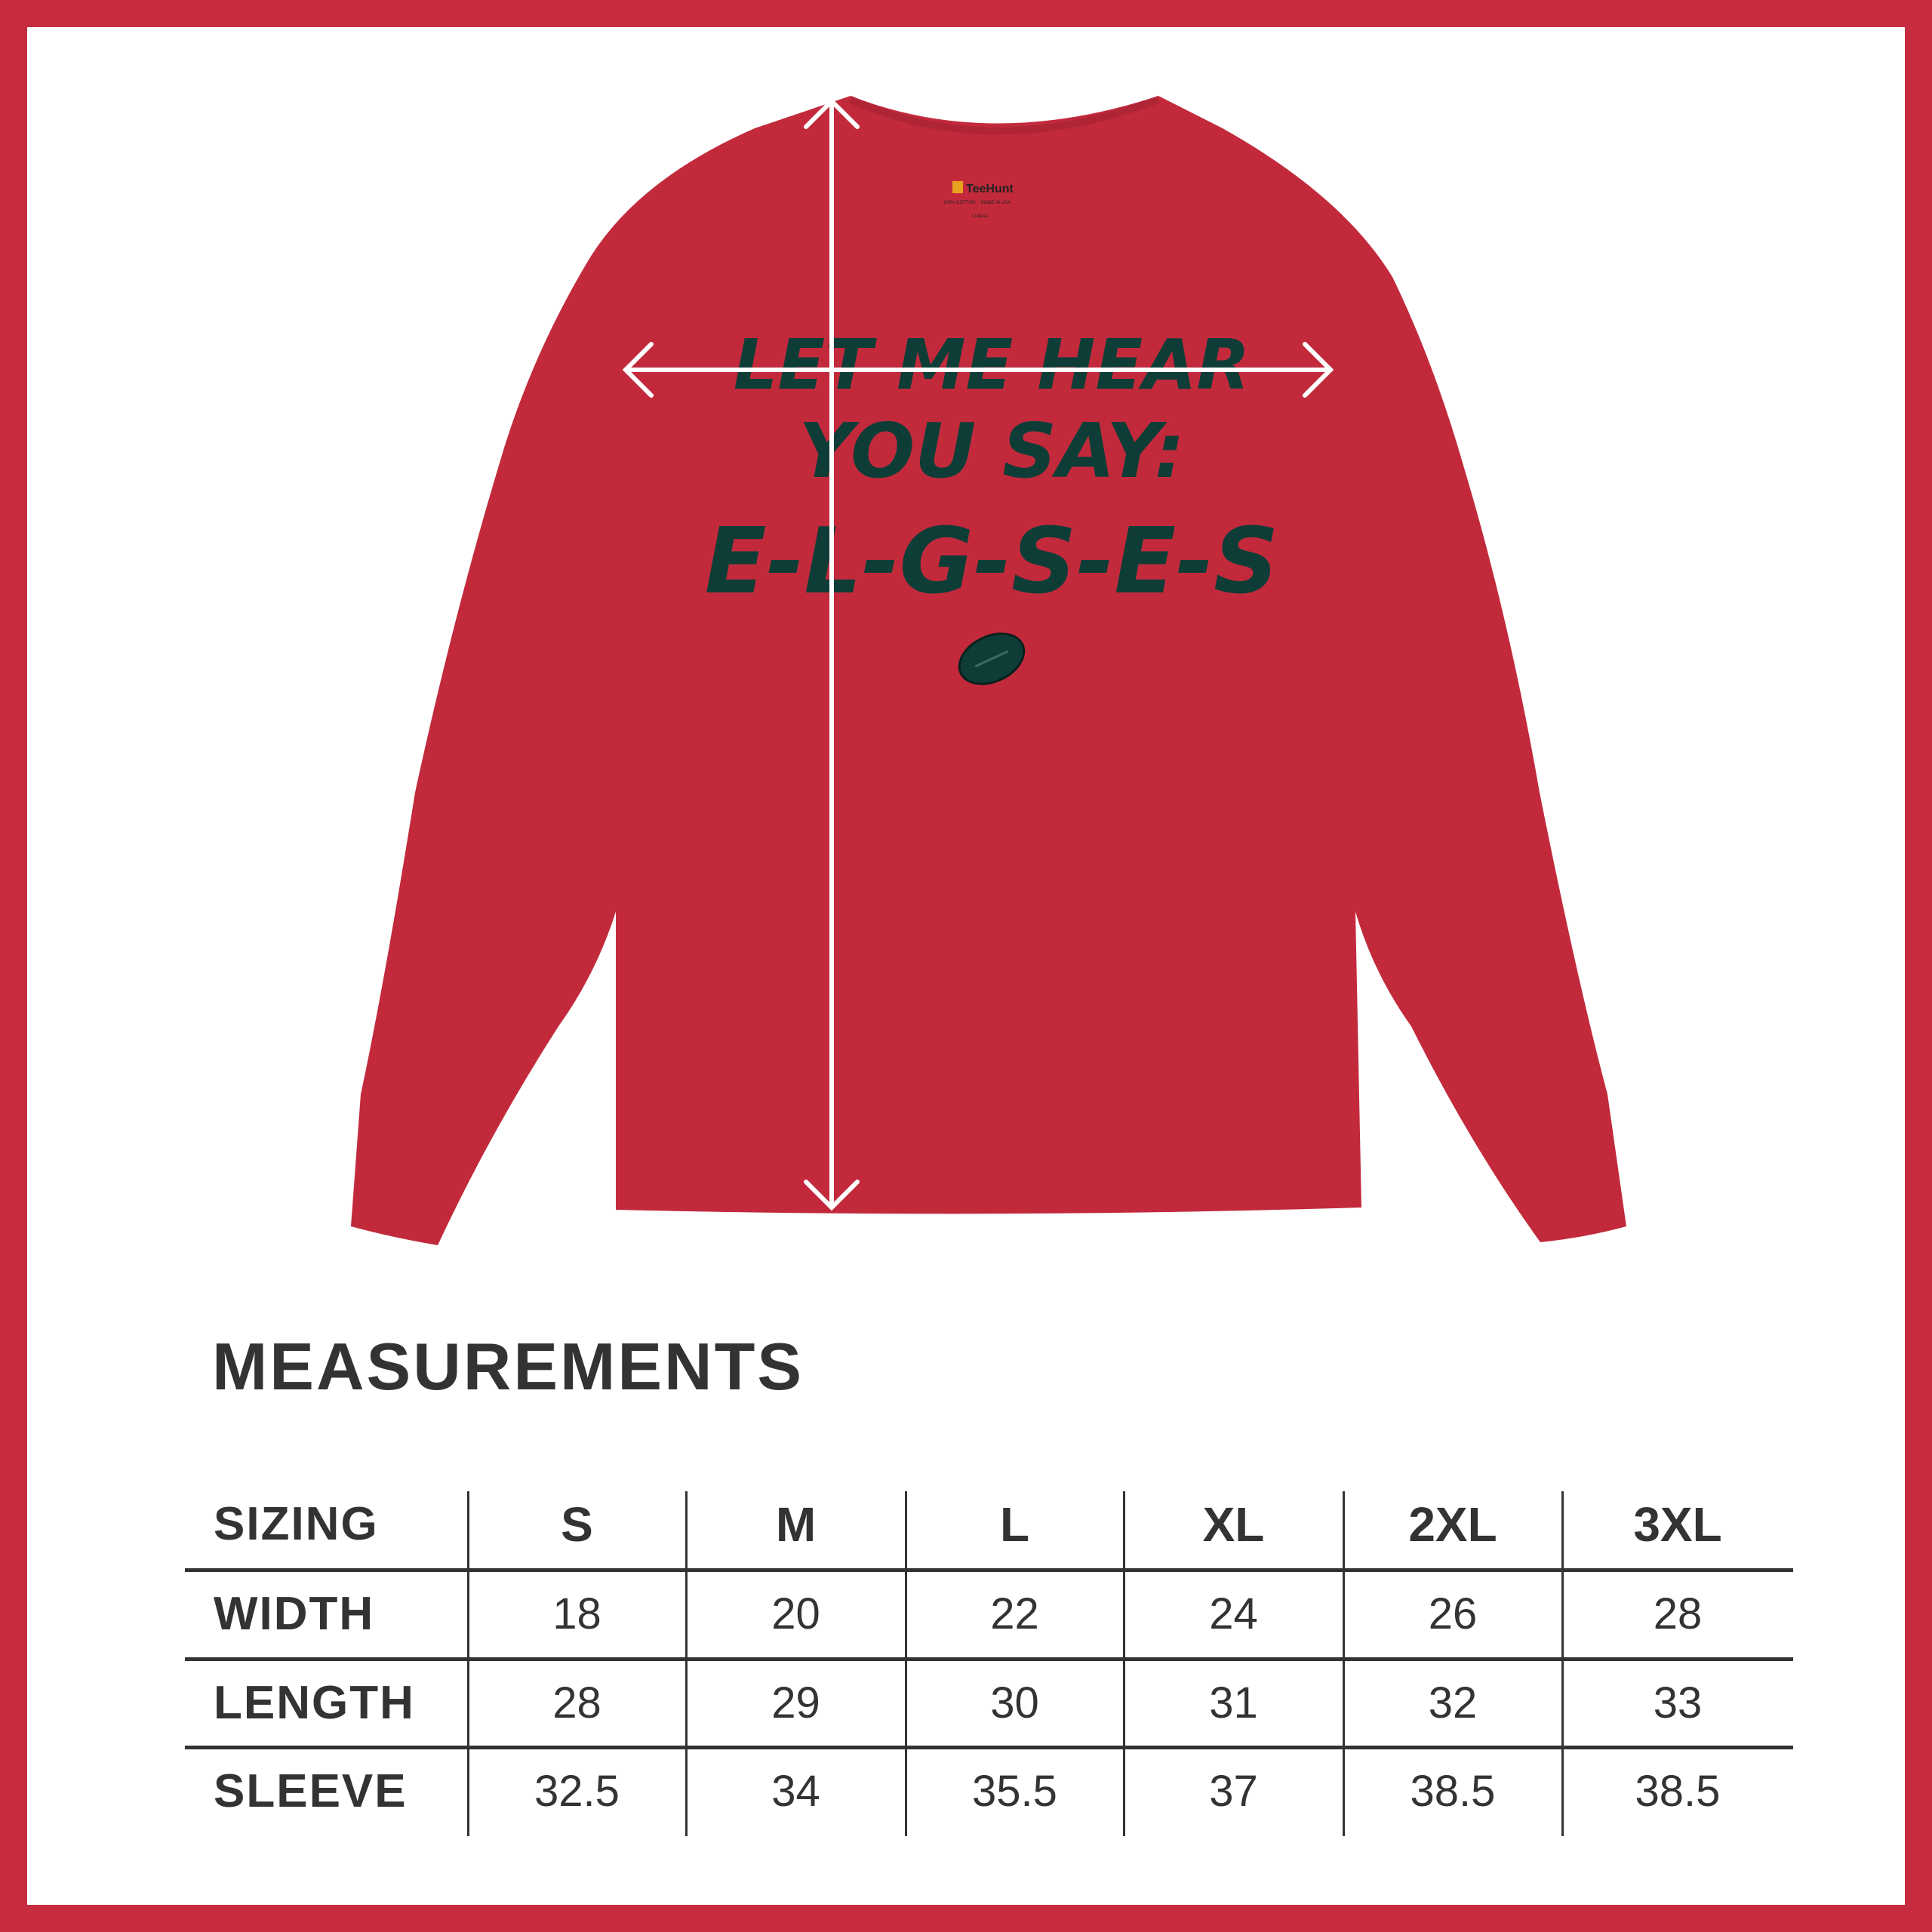  What do you see at coordinates (1678, 1702) in the screenshot?
I see `table-cell: 33` at bounding box center [1678, 1702].